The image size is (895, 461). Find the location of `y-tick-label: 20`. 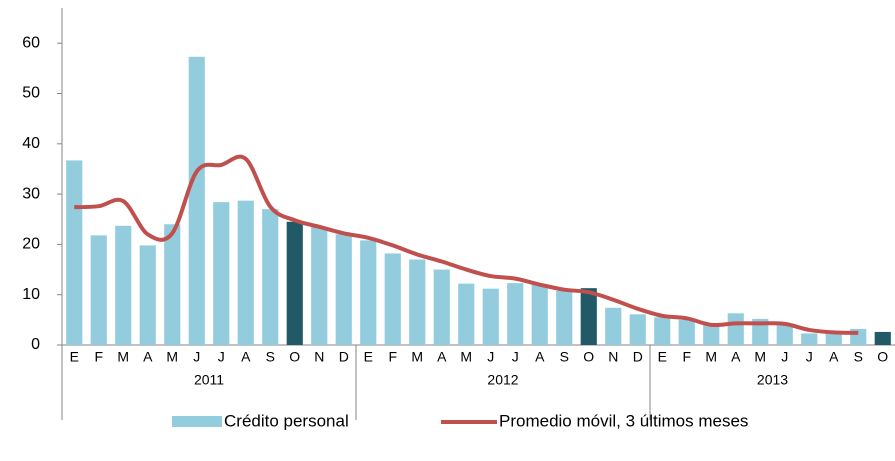

y-tick-label: 20 is located at coordinates (31, 244).